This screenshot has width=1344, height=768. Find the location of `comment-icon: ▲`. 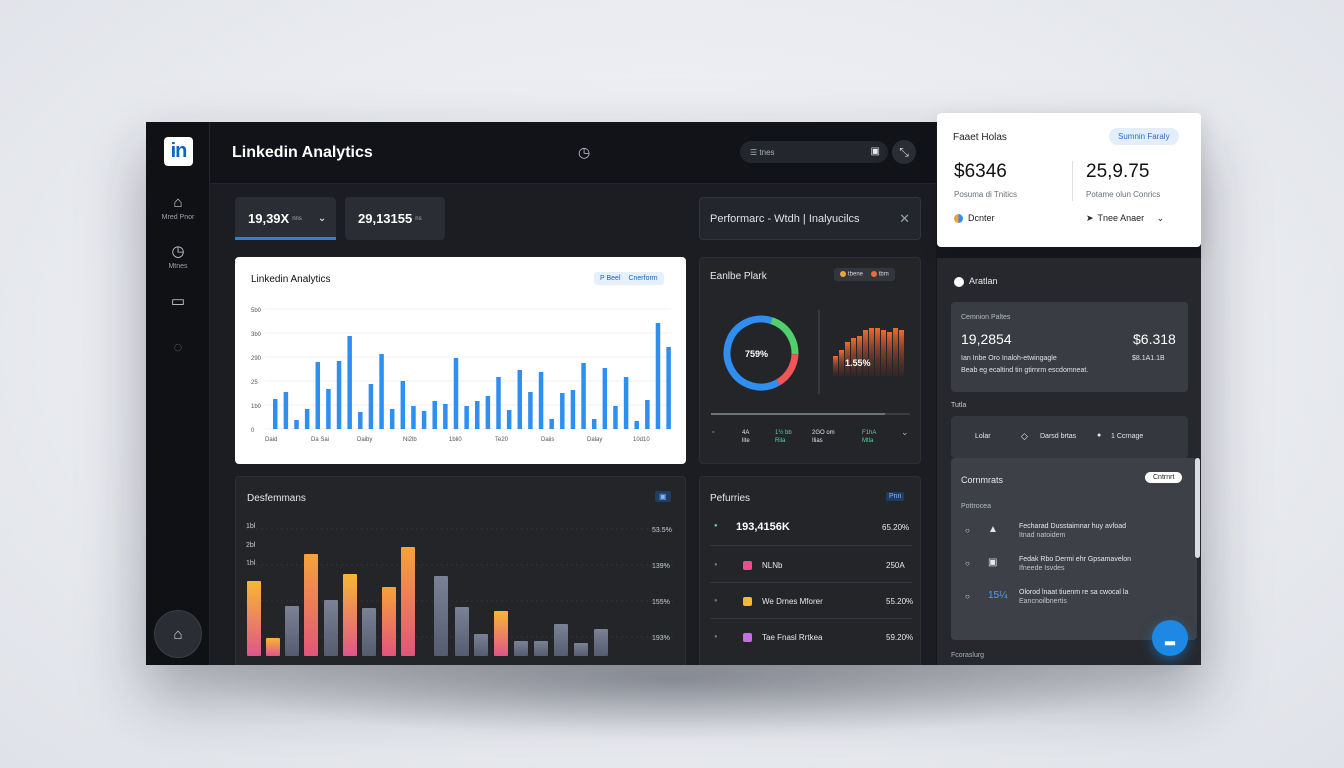

comment-icon: ▲ is located at coordinates (993, 529).